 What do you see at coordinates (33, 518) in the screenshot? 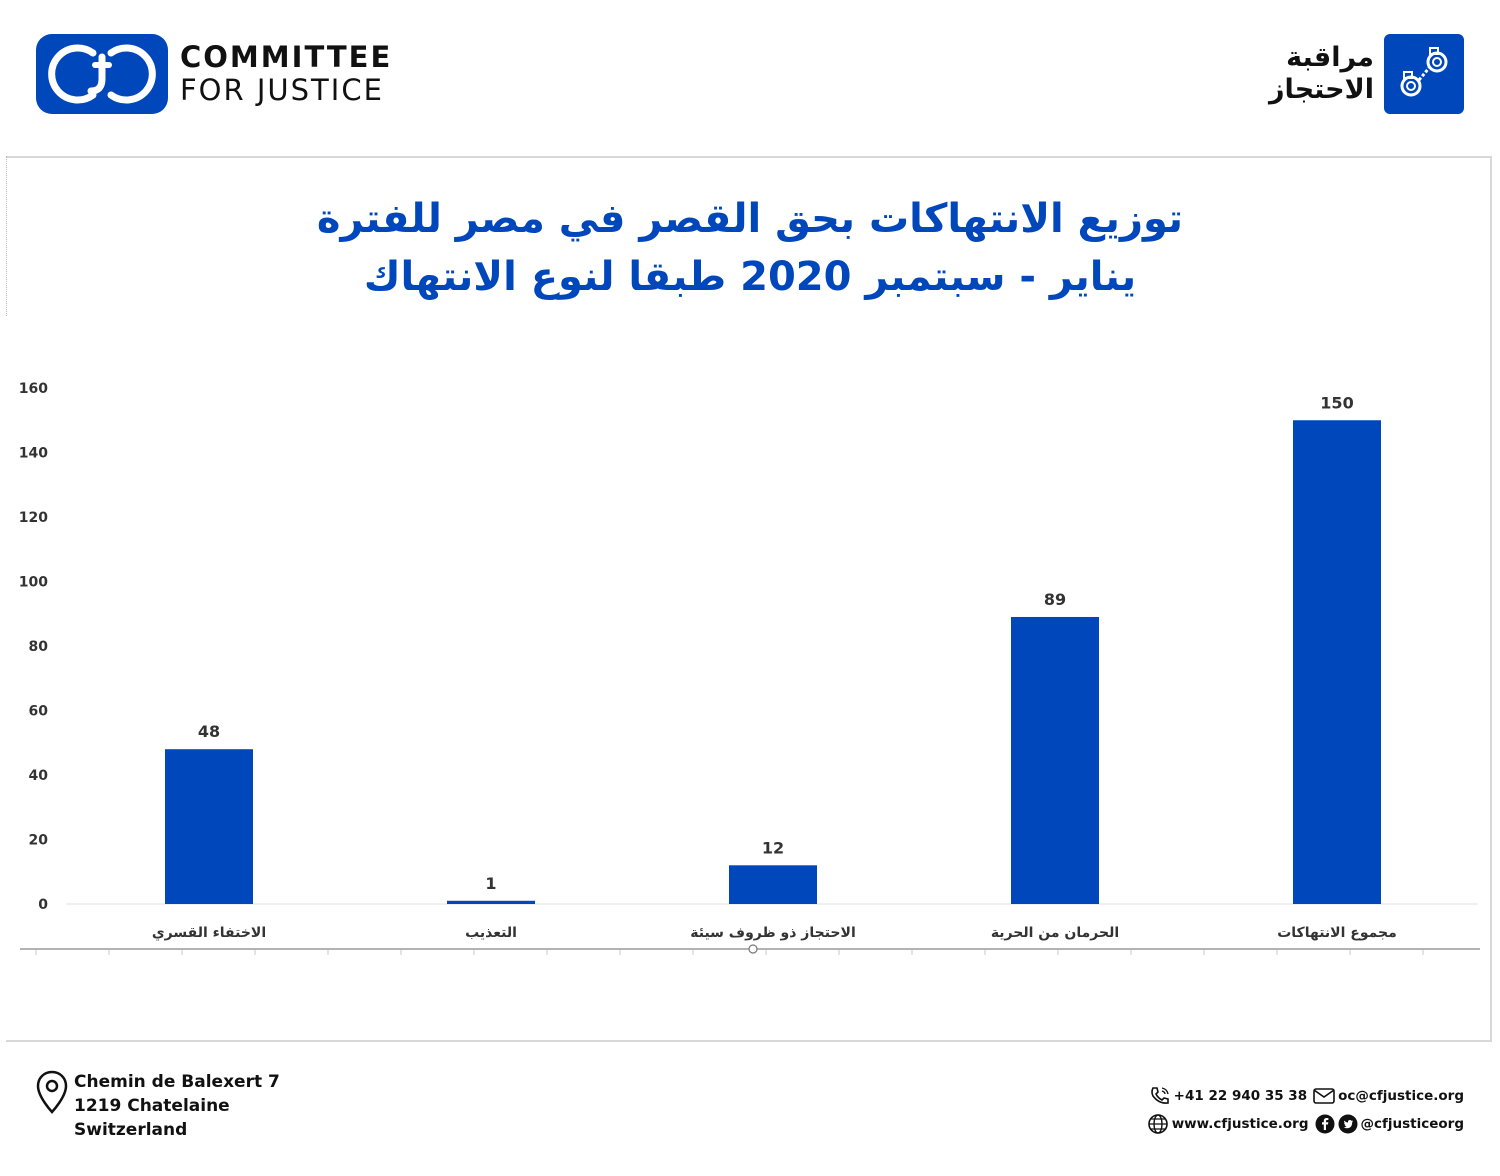
I see `y-tick-label: 120` at bounding box center [33, 518].